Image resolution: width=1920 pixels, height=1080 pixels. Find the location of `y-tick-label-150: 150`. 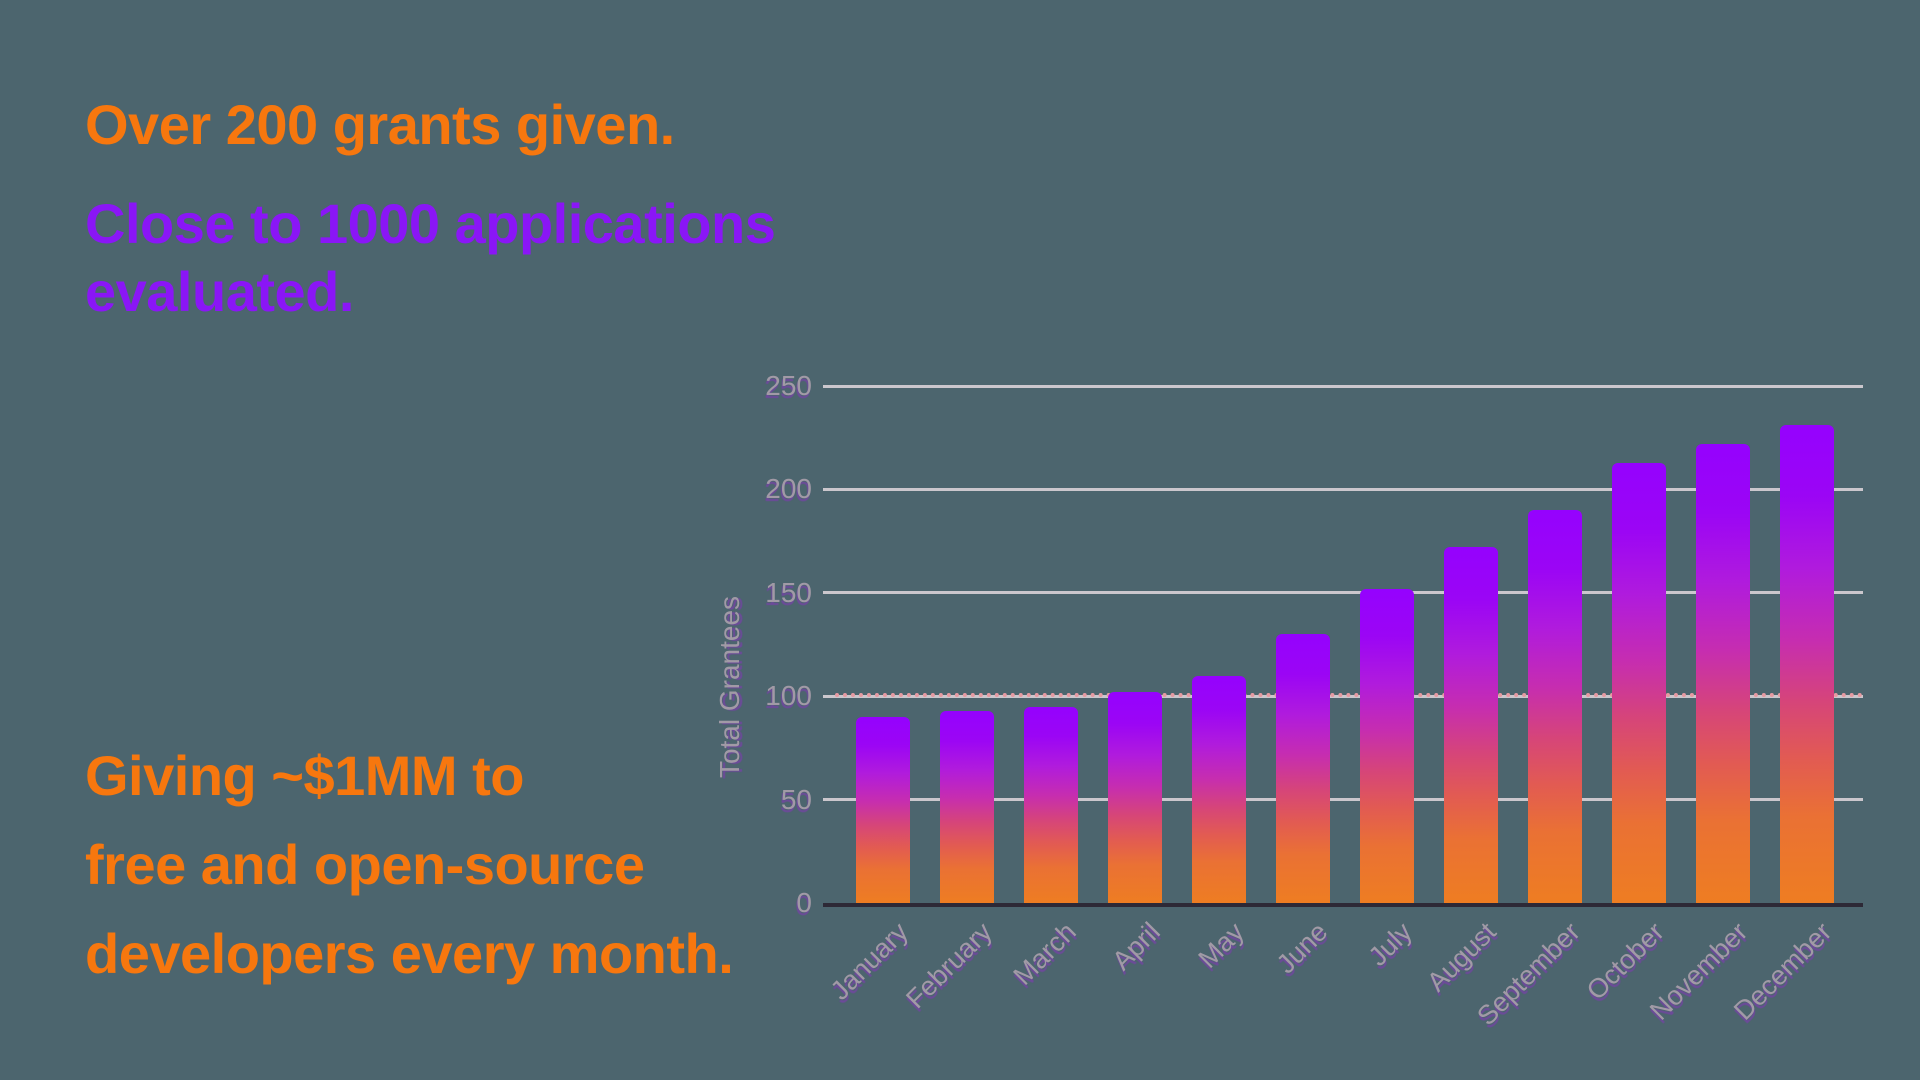

y-tick-label-150: 150 is located at coordinates (788, 592).